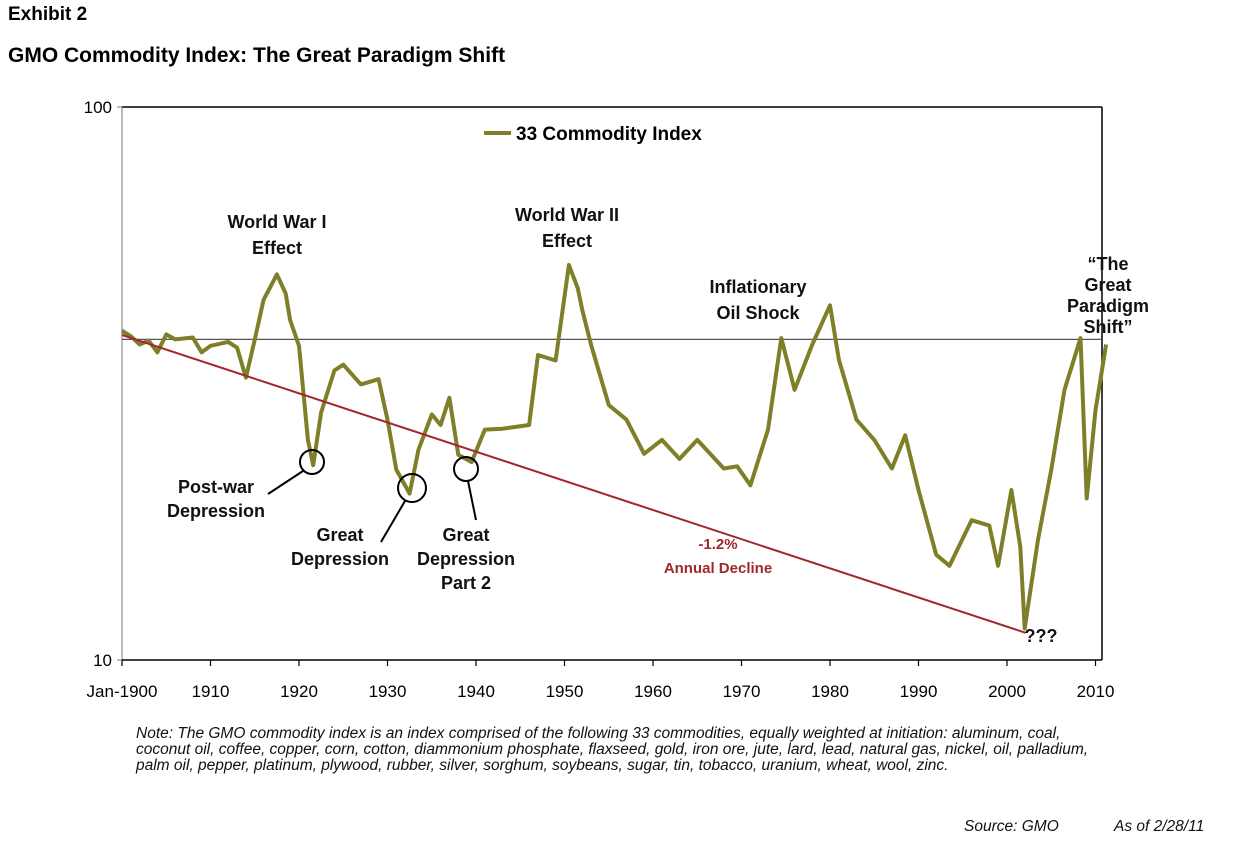 The width and height of the screenshot is (1234, 846). What do you see at coordinates (472, 500) in the screenshot?
I see `annotation-greatdep2-leader` at bounding box center [472, 500].